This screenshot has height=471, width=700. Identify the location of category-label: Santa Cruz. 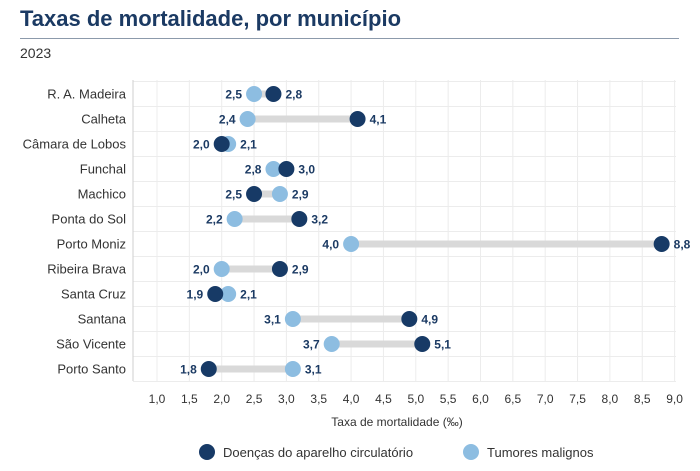
(93, 294).